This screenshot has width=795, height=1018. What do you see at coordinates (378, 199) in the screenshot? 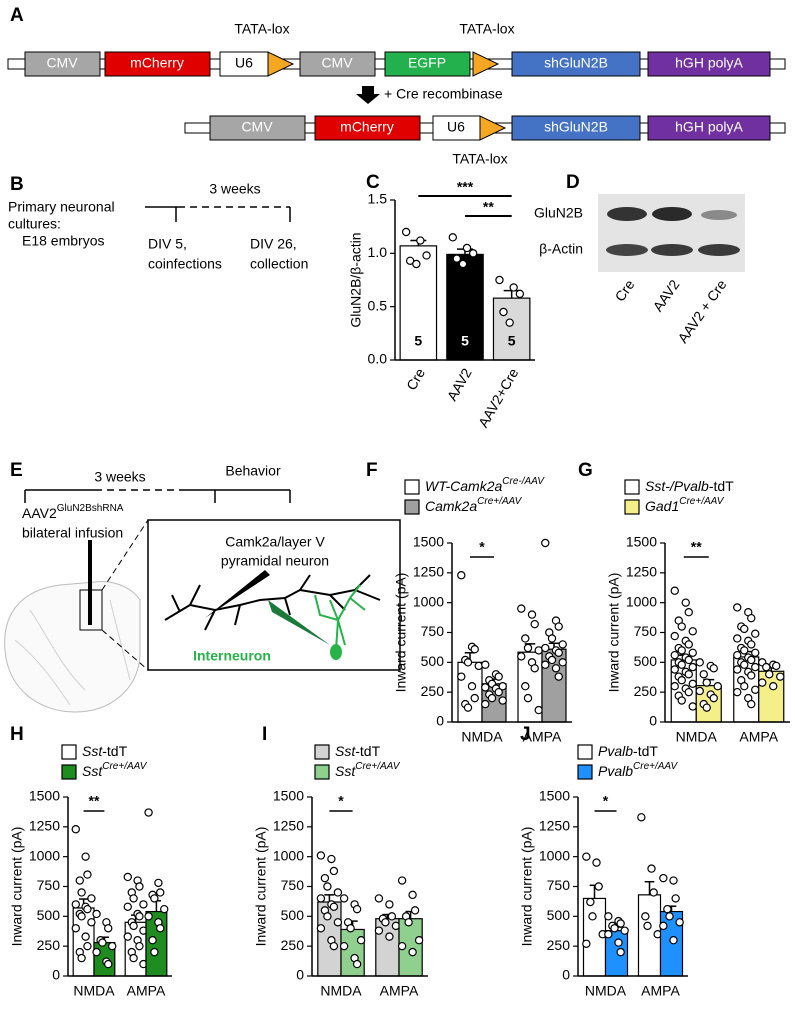
I see `y-tick-label: 1.5` at bounding box center [378, 199].